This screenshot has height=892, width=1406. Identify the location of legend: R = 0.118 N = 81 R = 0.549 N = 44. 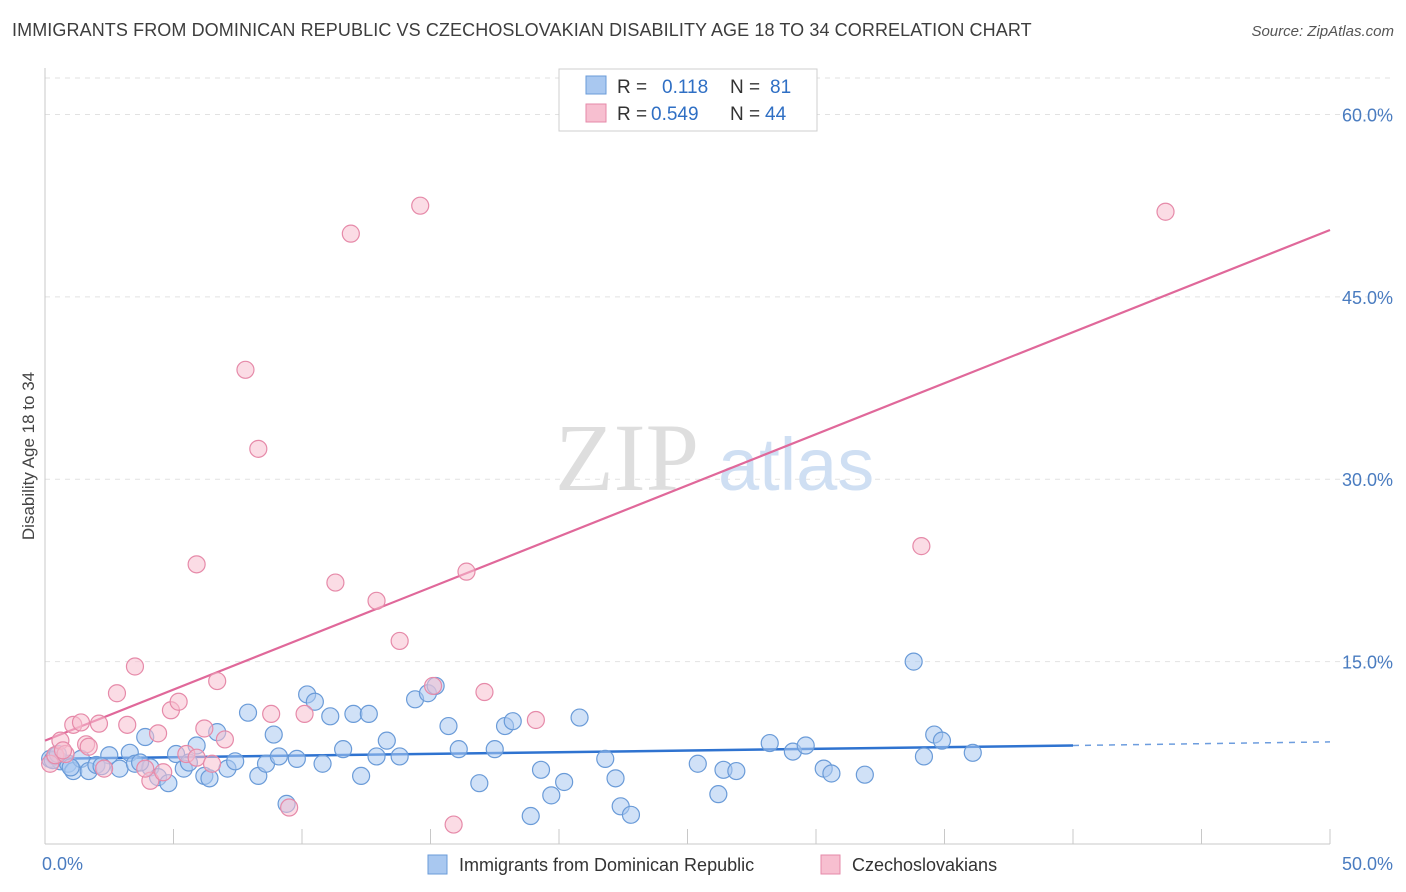
(688, 100).